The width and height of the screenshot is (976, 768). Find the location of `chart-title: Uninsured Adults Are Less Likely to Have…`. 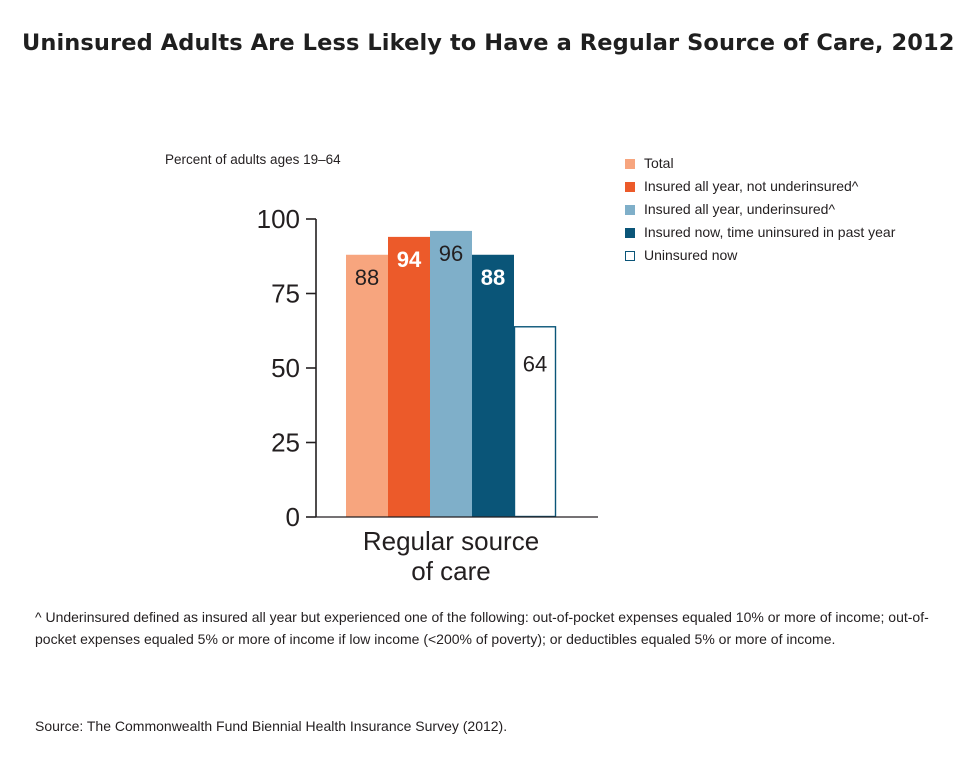

chart-title: Uninsured Adults Are Less Likely to Have… is located at coordinates (488, 43).